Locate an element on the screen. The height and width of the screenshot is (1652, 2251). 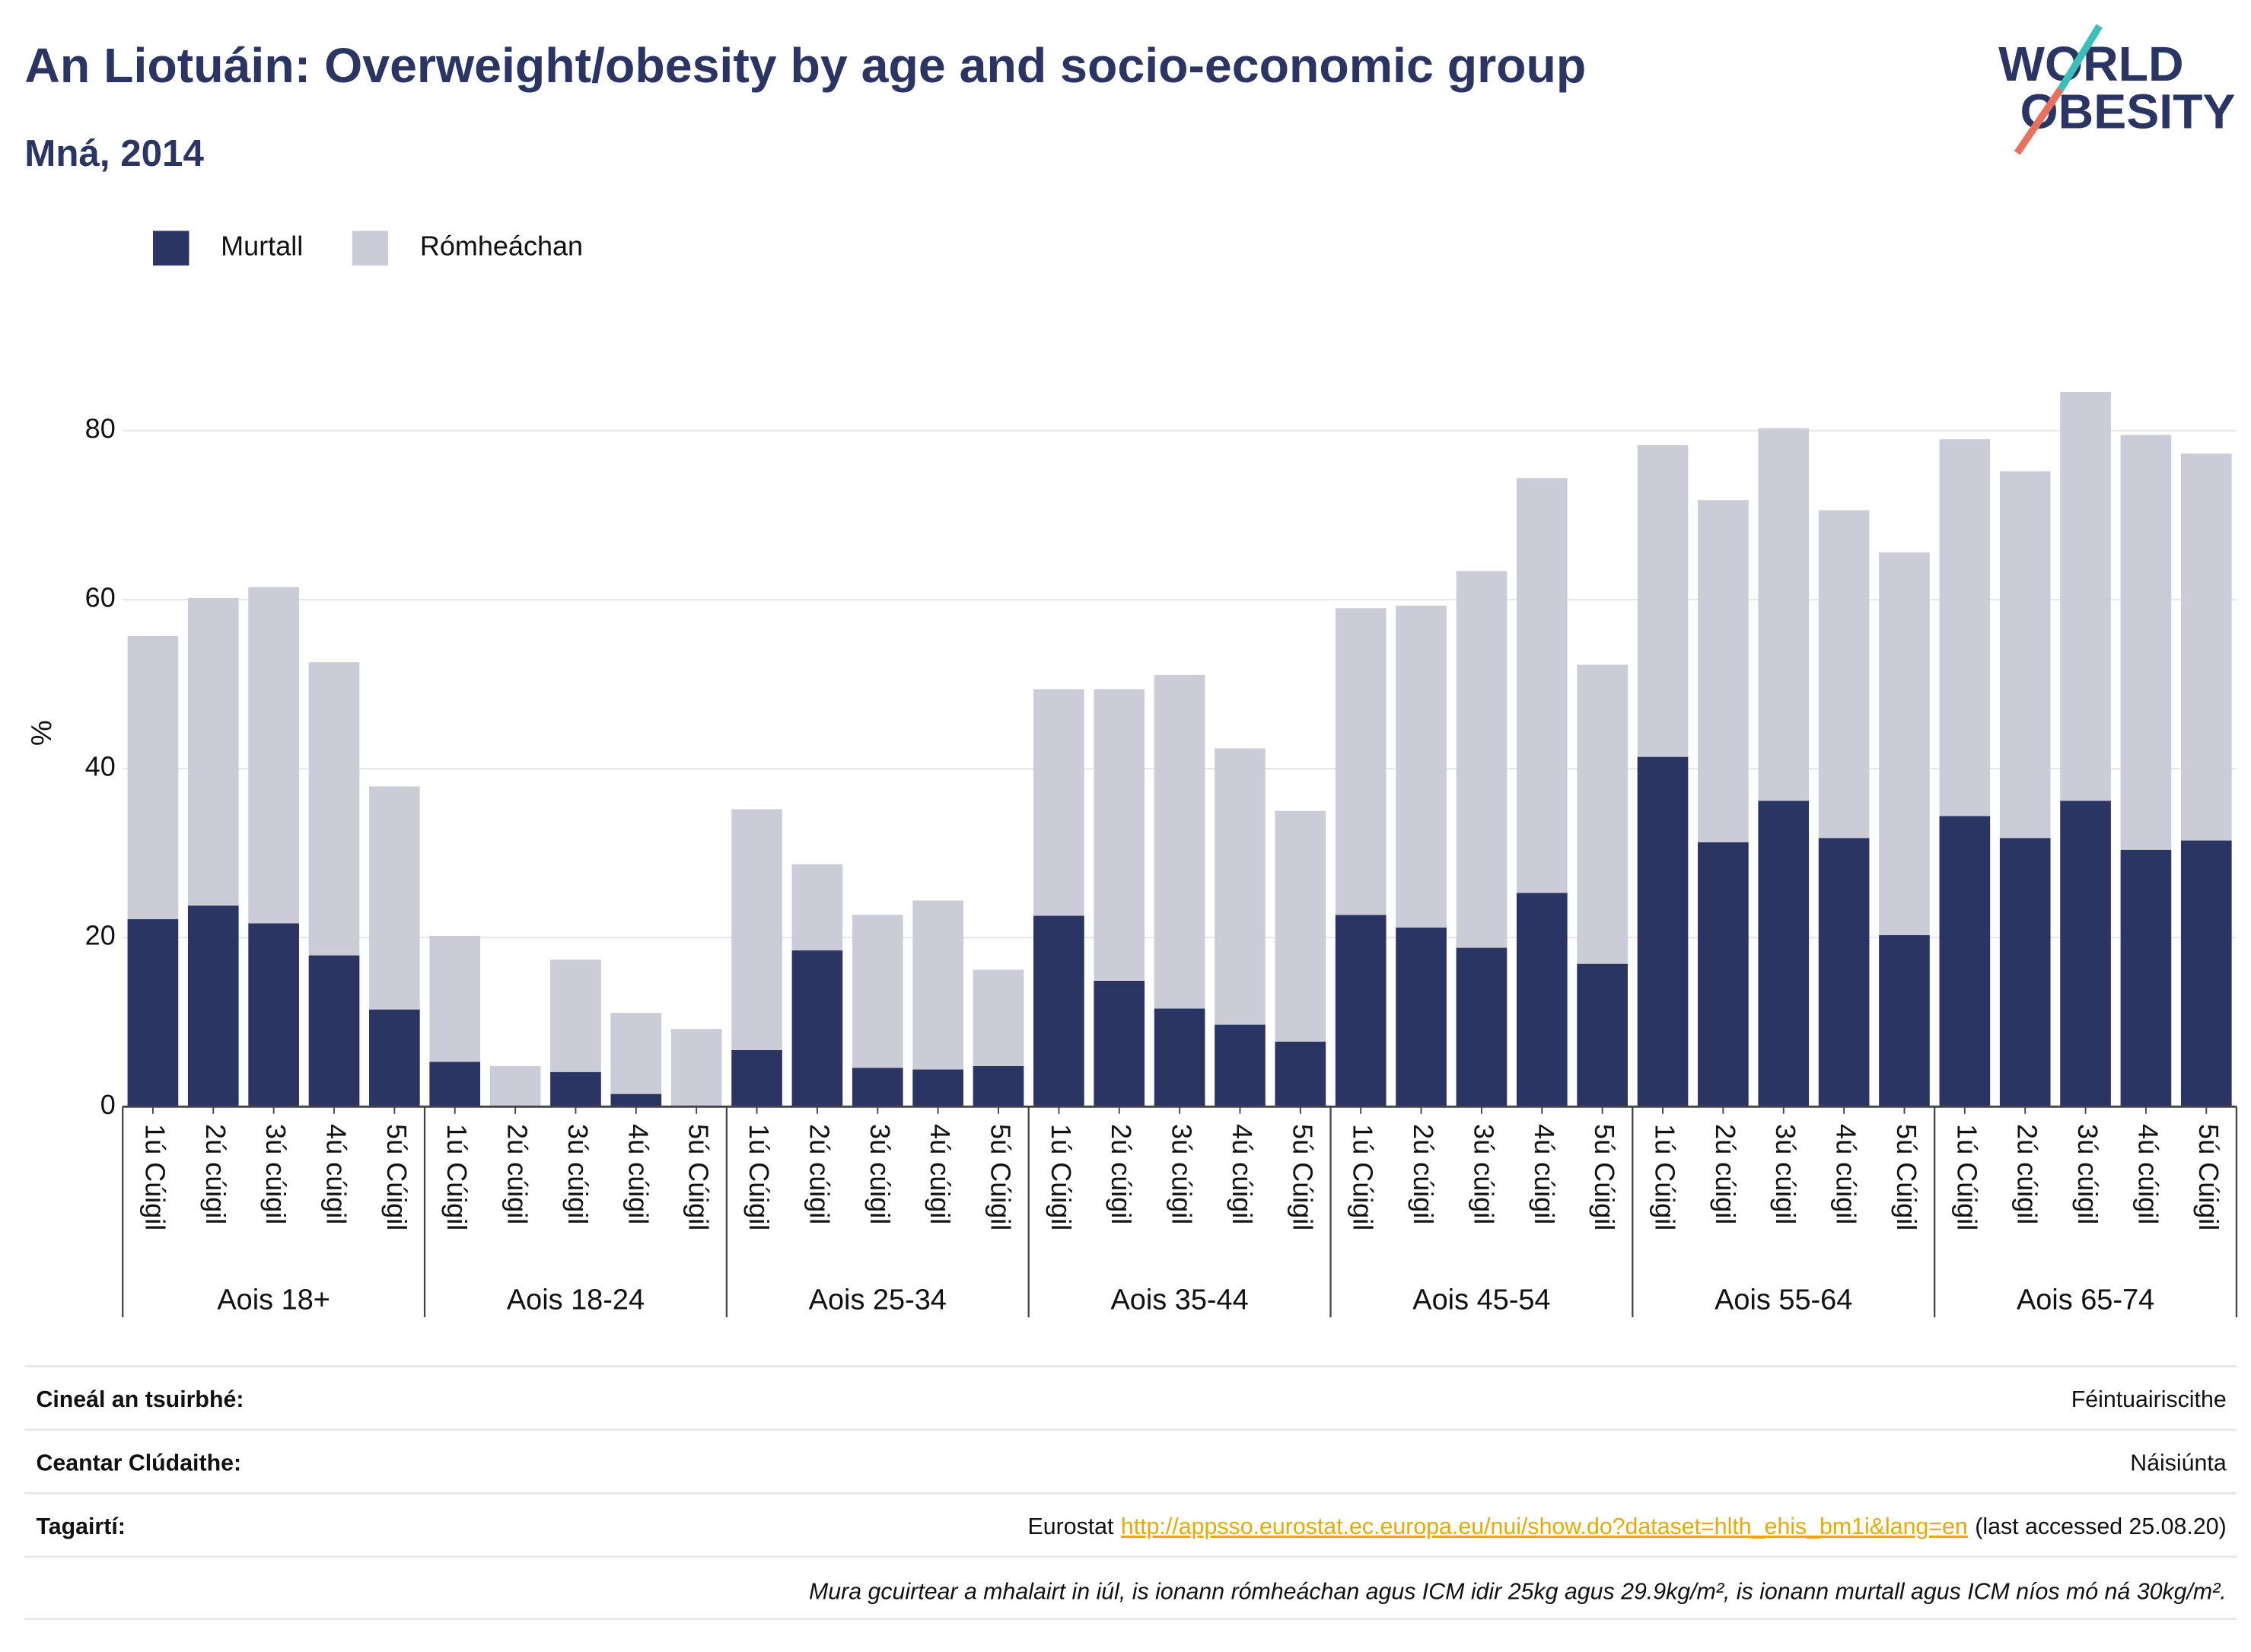
legend-label: Rómheáchan is located at coordinates (501, 246).